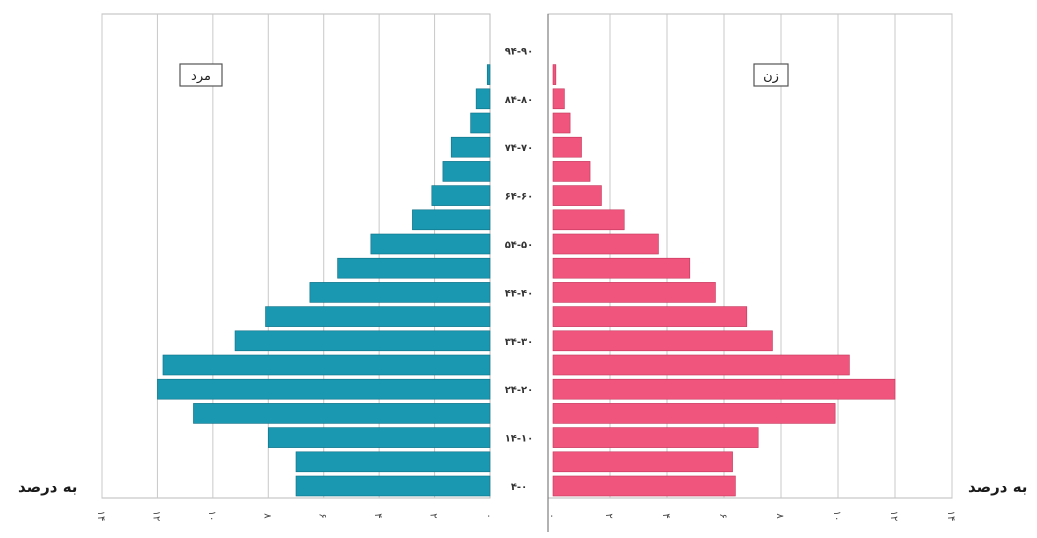  Describe the element at coordinates (519, 100) in the screenshot. I see `age-group-label: ۸۴-۸۰` at that location.